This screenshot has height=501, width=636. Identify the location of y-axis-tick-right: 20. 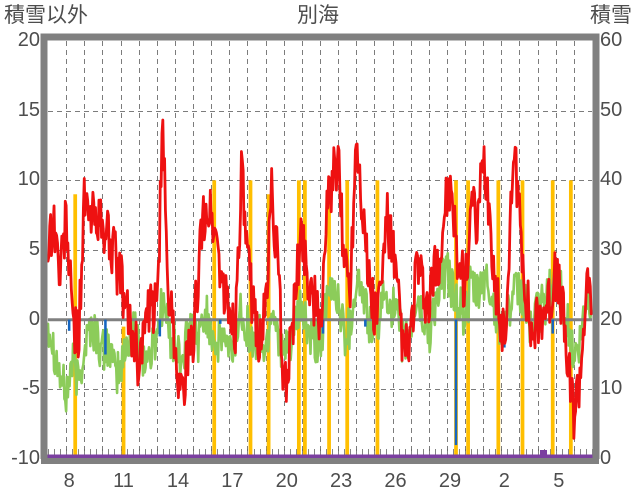
(611, 318).